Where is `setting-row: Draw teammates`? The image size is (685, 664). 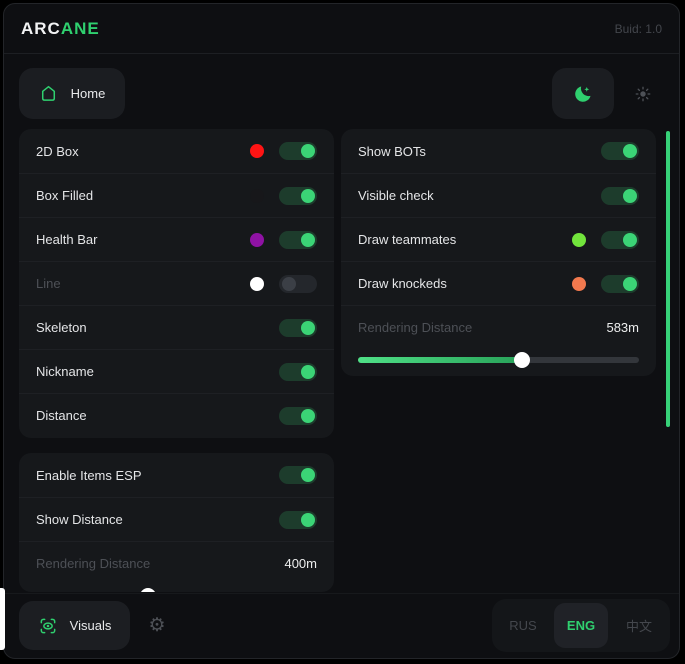
setting-row: Draw teammates is located at coordinates (498, 239).